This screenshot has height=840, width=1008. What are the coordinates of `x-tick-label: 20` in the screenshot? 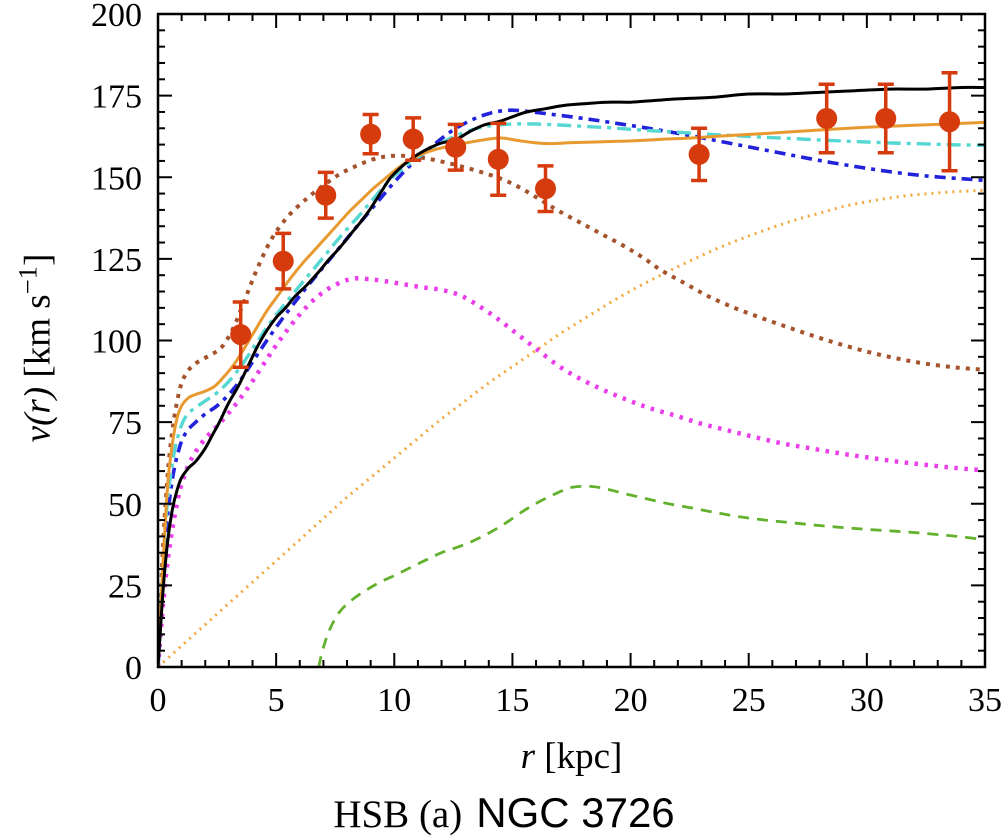 It's located at (631, 700).